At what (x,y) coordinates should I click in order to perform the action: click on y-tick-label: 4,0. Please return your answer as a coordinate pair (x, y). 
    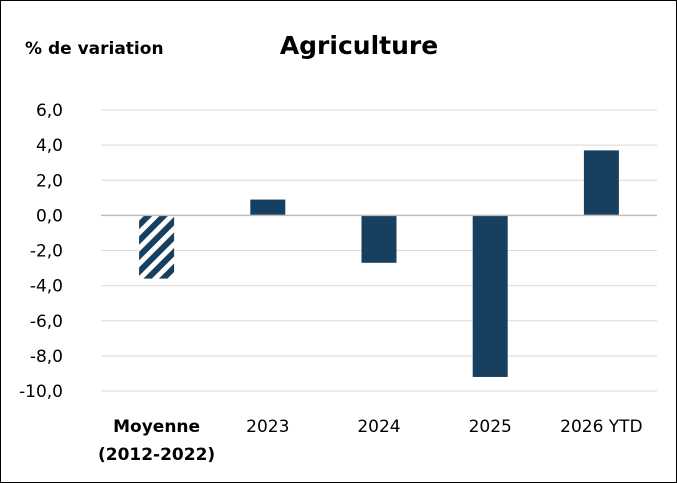
    Looking at the image, I should click on (49, 146).